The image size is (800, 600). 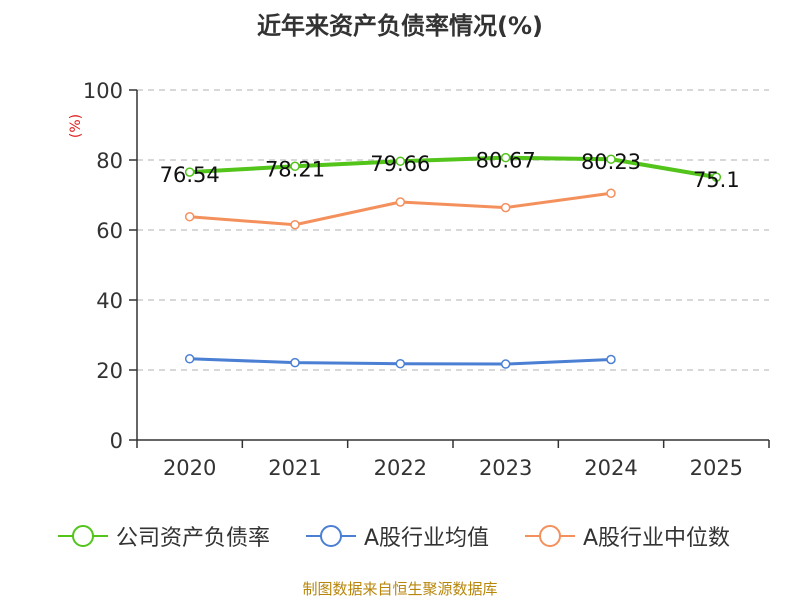 What do you see at coordinates (505, 468) in the screenshot?
I see `x-tick-label: 2023` at bounding box center [505, 468].